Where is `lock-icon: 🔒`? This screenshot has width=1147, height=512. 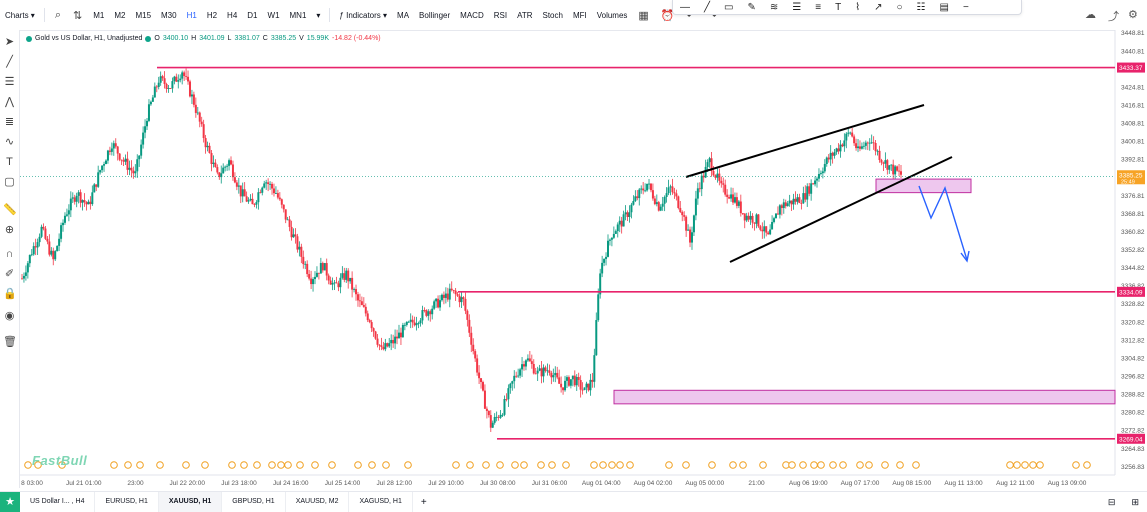 lock-icon: 🔒 is located at coordinates (10, 294).